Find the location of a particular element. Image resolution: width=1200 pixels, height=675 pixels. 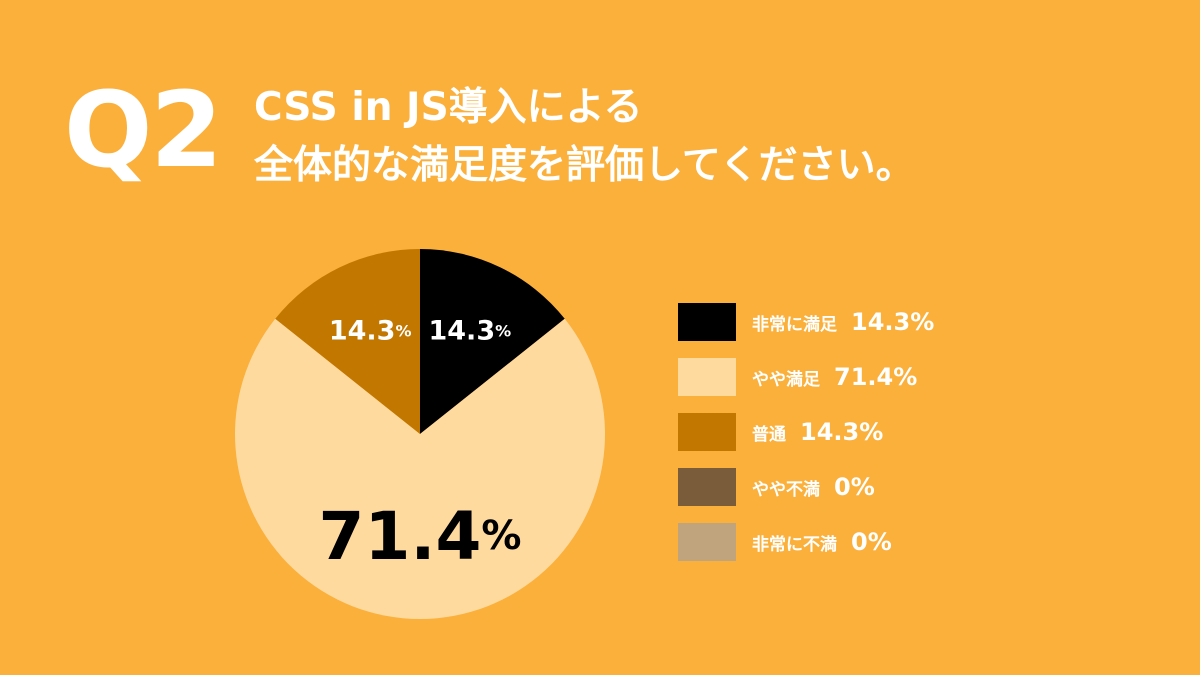

legend-value-somewhat-dissatisfied: 0% is located at coordinates (854, 487).